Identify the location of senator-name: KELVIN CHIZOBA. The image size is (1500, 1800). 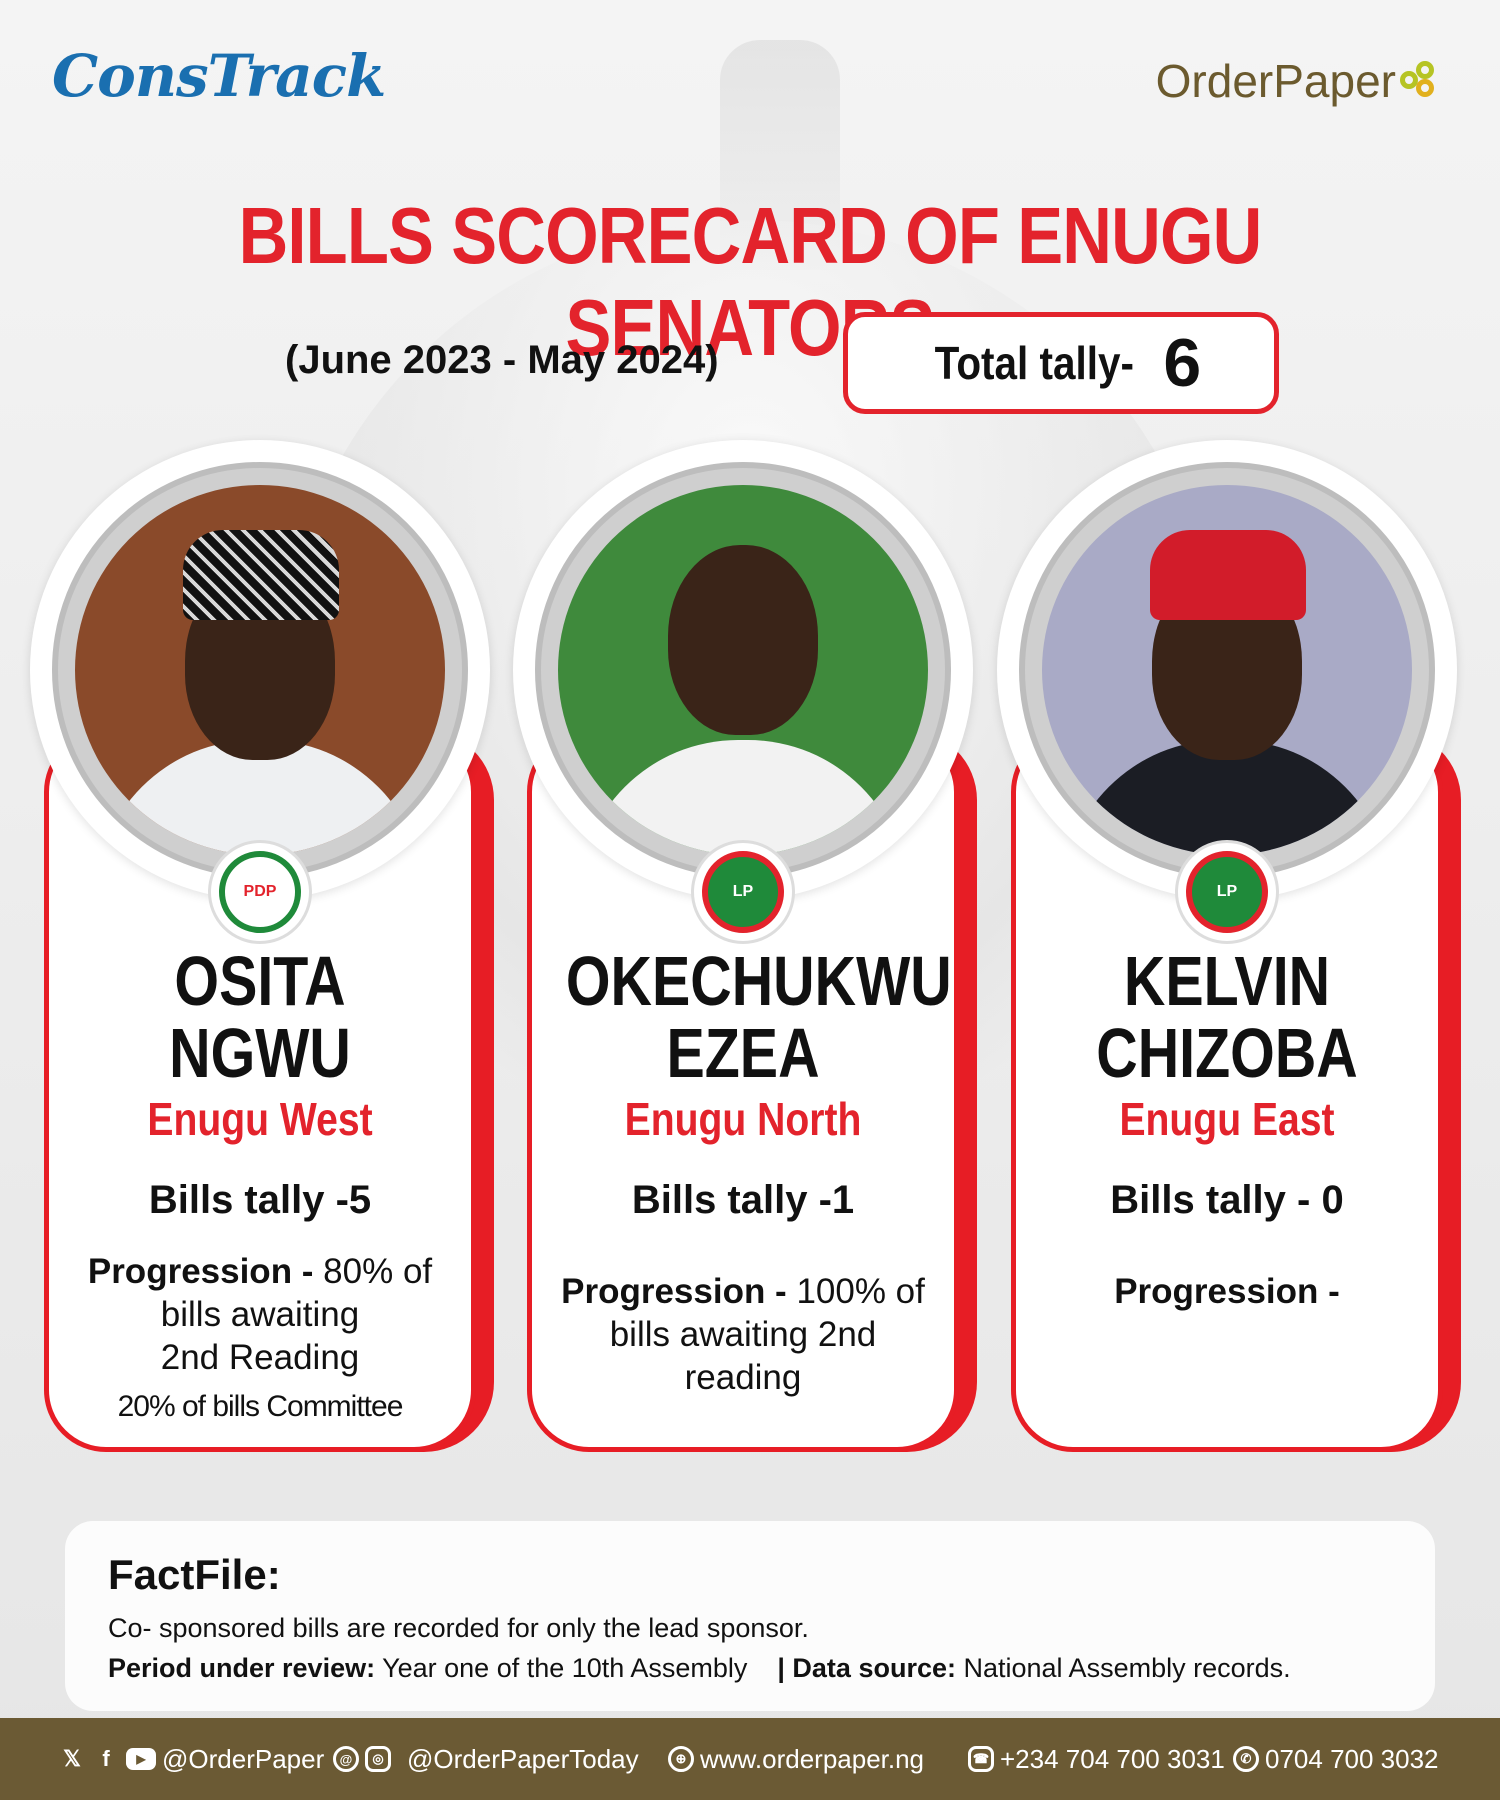
(1227, 1017).